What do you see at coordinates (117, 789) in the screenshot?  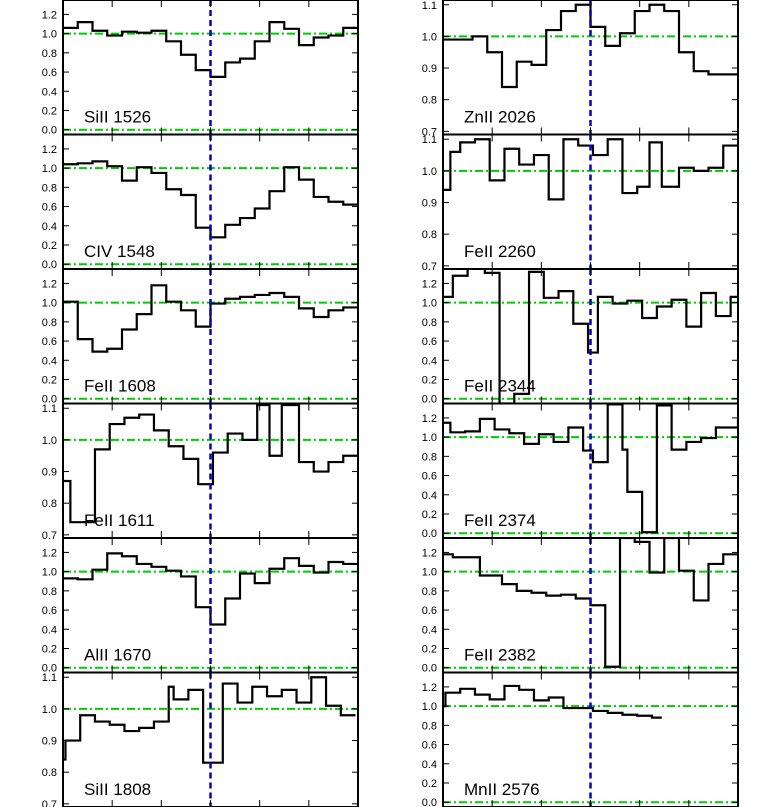 I see `ion-label: SiII 1808` at bounding box center [117, 789].